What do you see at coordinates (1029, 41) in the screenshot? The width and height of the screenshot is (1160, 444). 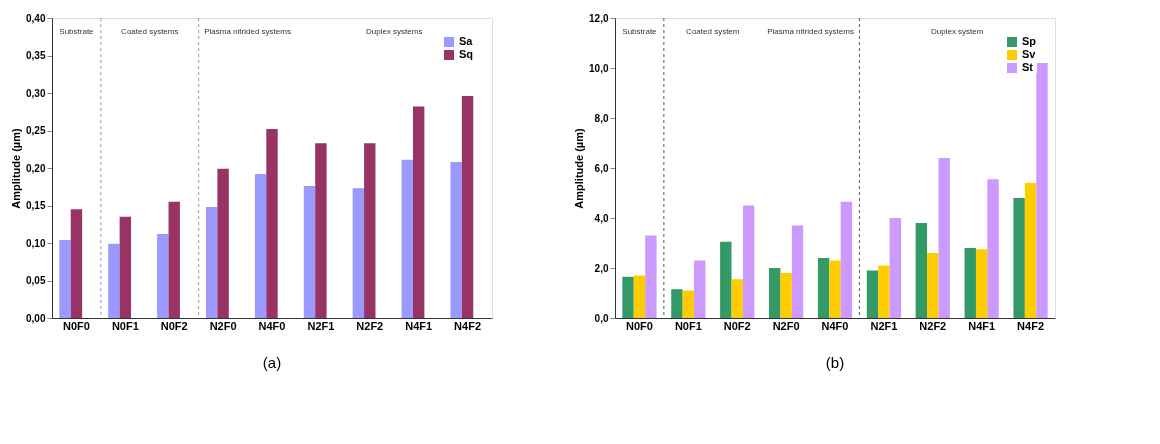 I see `legend-label: Sp` at bounding box center [1029, 41].